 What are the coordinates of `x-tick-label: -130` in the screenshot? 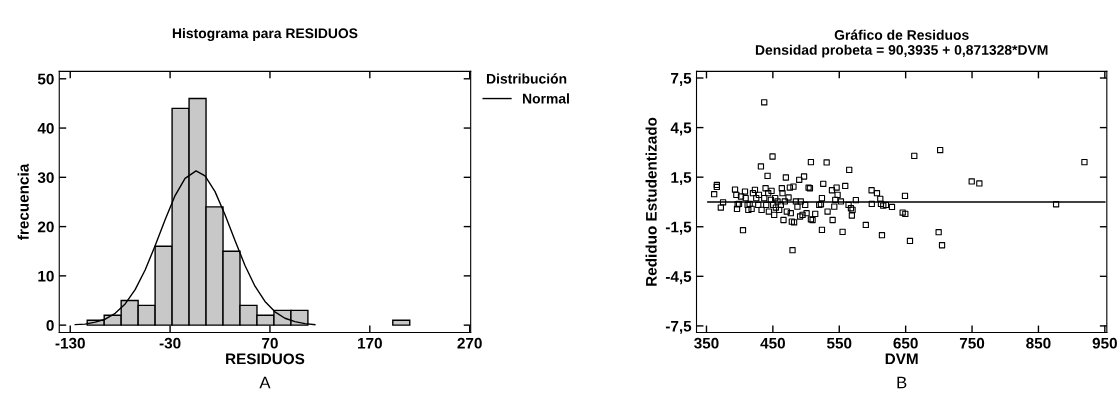 It's located at (70, 343).